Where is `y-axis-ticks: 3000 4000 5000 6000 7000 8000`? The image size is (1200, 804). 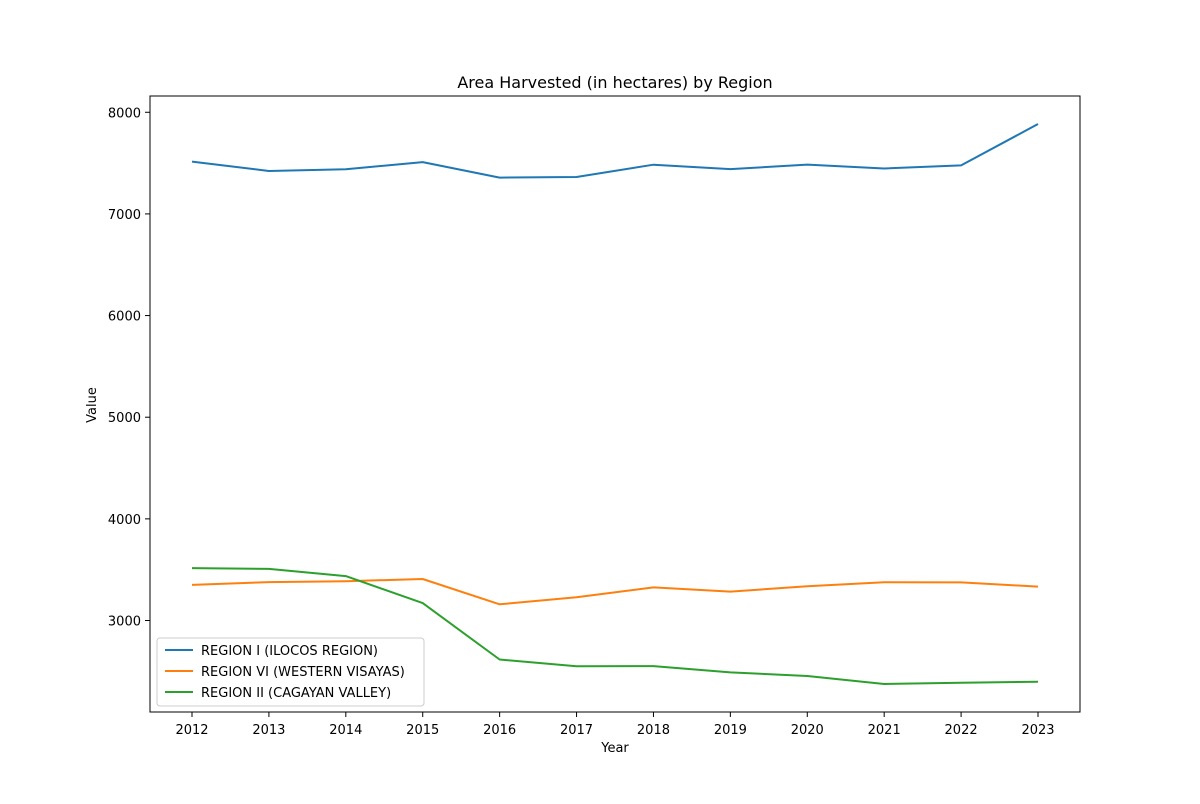
y-axis-ticks: 3000 4000 5000 6000 7000 8000 is located at coordinates (129, 368).